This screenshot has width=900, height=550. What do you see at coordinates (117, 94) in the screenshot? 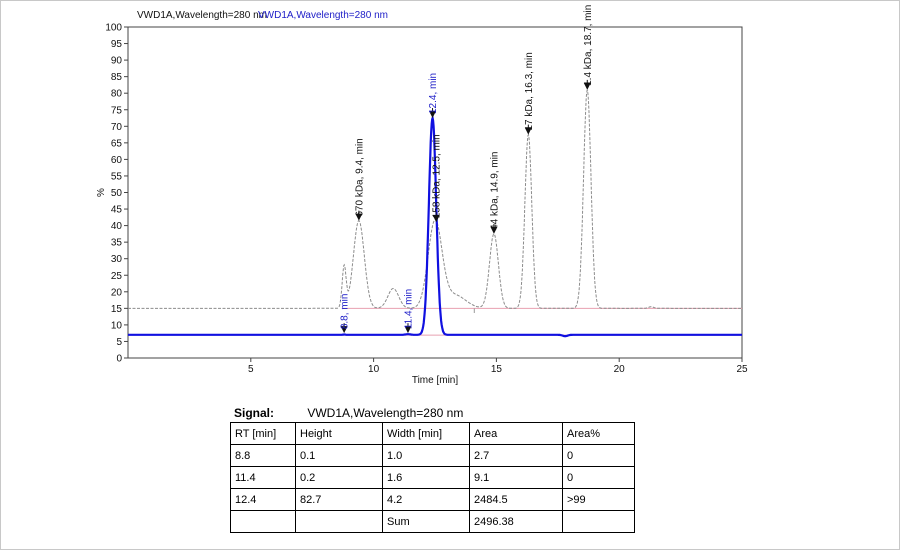
I see `y-tick-label: 80` at bounding box center [117, 94].